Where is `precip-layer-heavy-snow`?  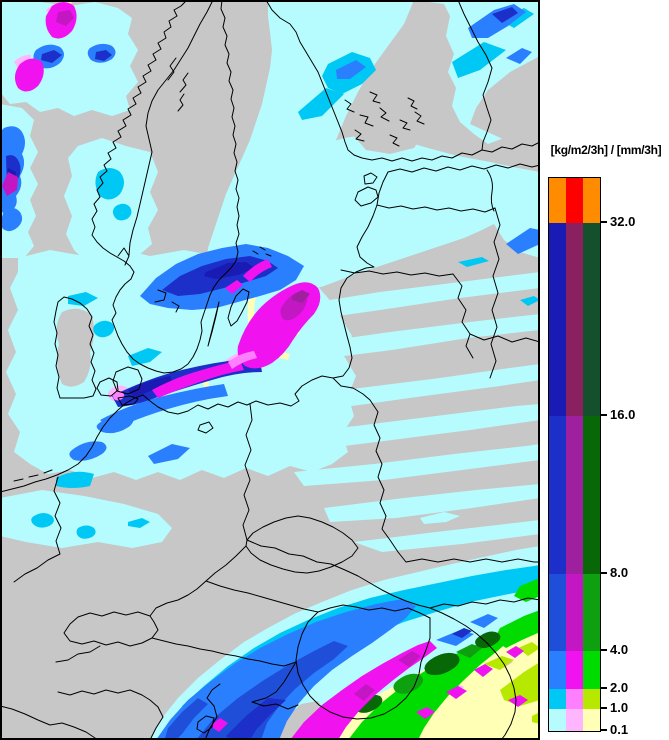
precip-layer-heavy-snow is located at coordinates (382, 659).